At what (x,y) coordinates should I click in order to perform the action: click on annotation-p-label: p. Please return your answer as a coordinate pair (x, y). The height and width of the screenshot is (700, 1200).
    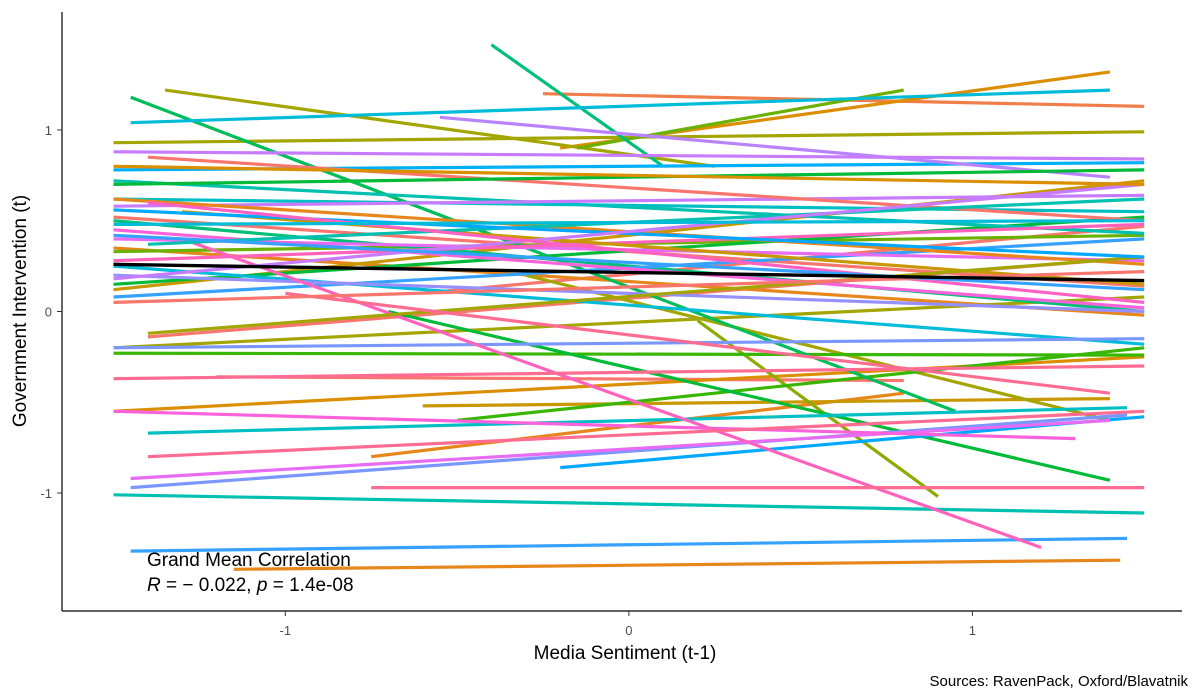
    Looking at the image, I should click on (262, 585).